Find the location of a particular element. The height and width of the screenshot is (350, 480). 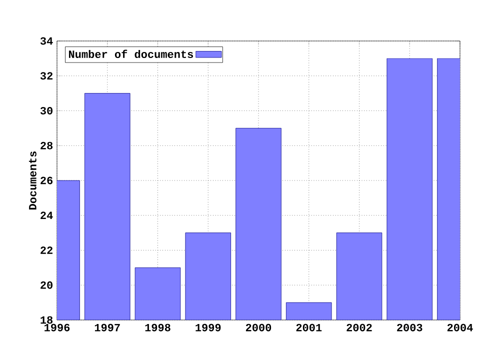

y-tick-label: 30 is located at coordinates (46, 110).